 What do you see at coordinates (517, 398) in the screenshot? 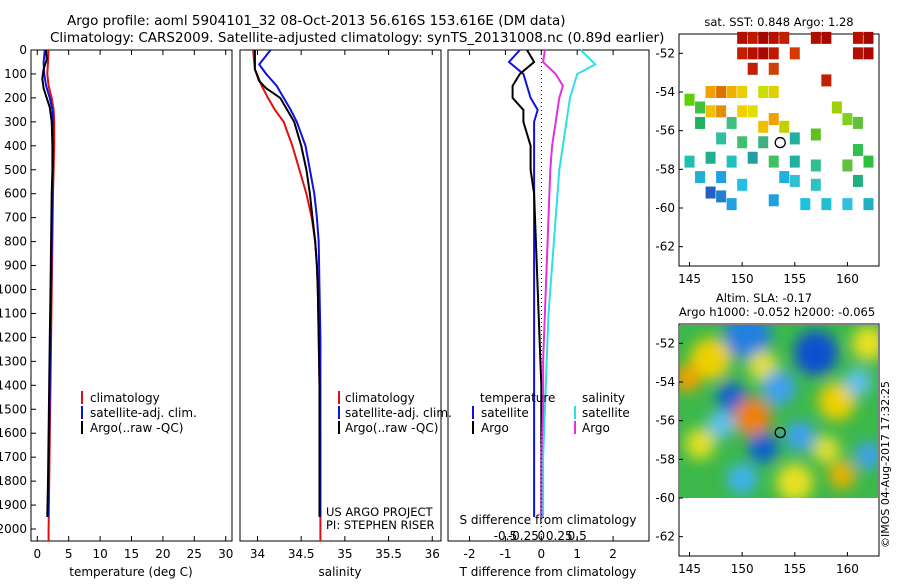
I see `legend-title-temperature: temperature` at bounding box center [517, 398].